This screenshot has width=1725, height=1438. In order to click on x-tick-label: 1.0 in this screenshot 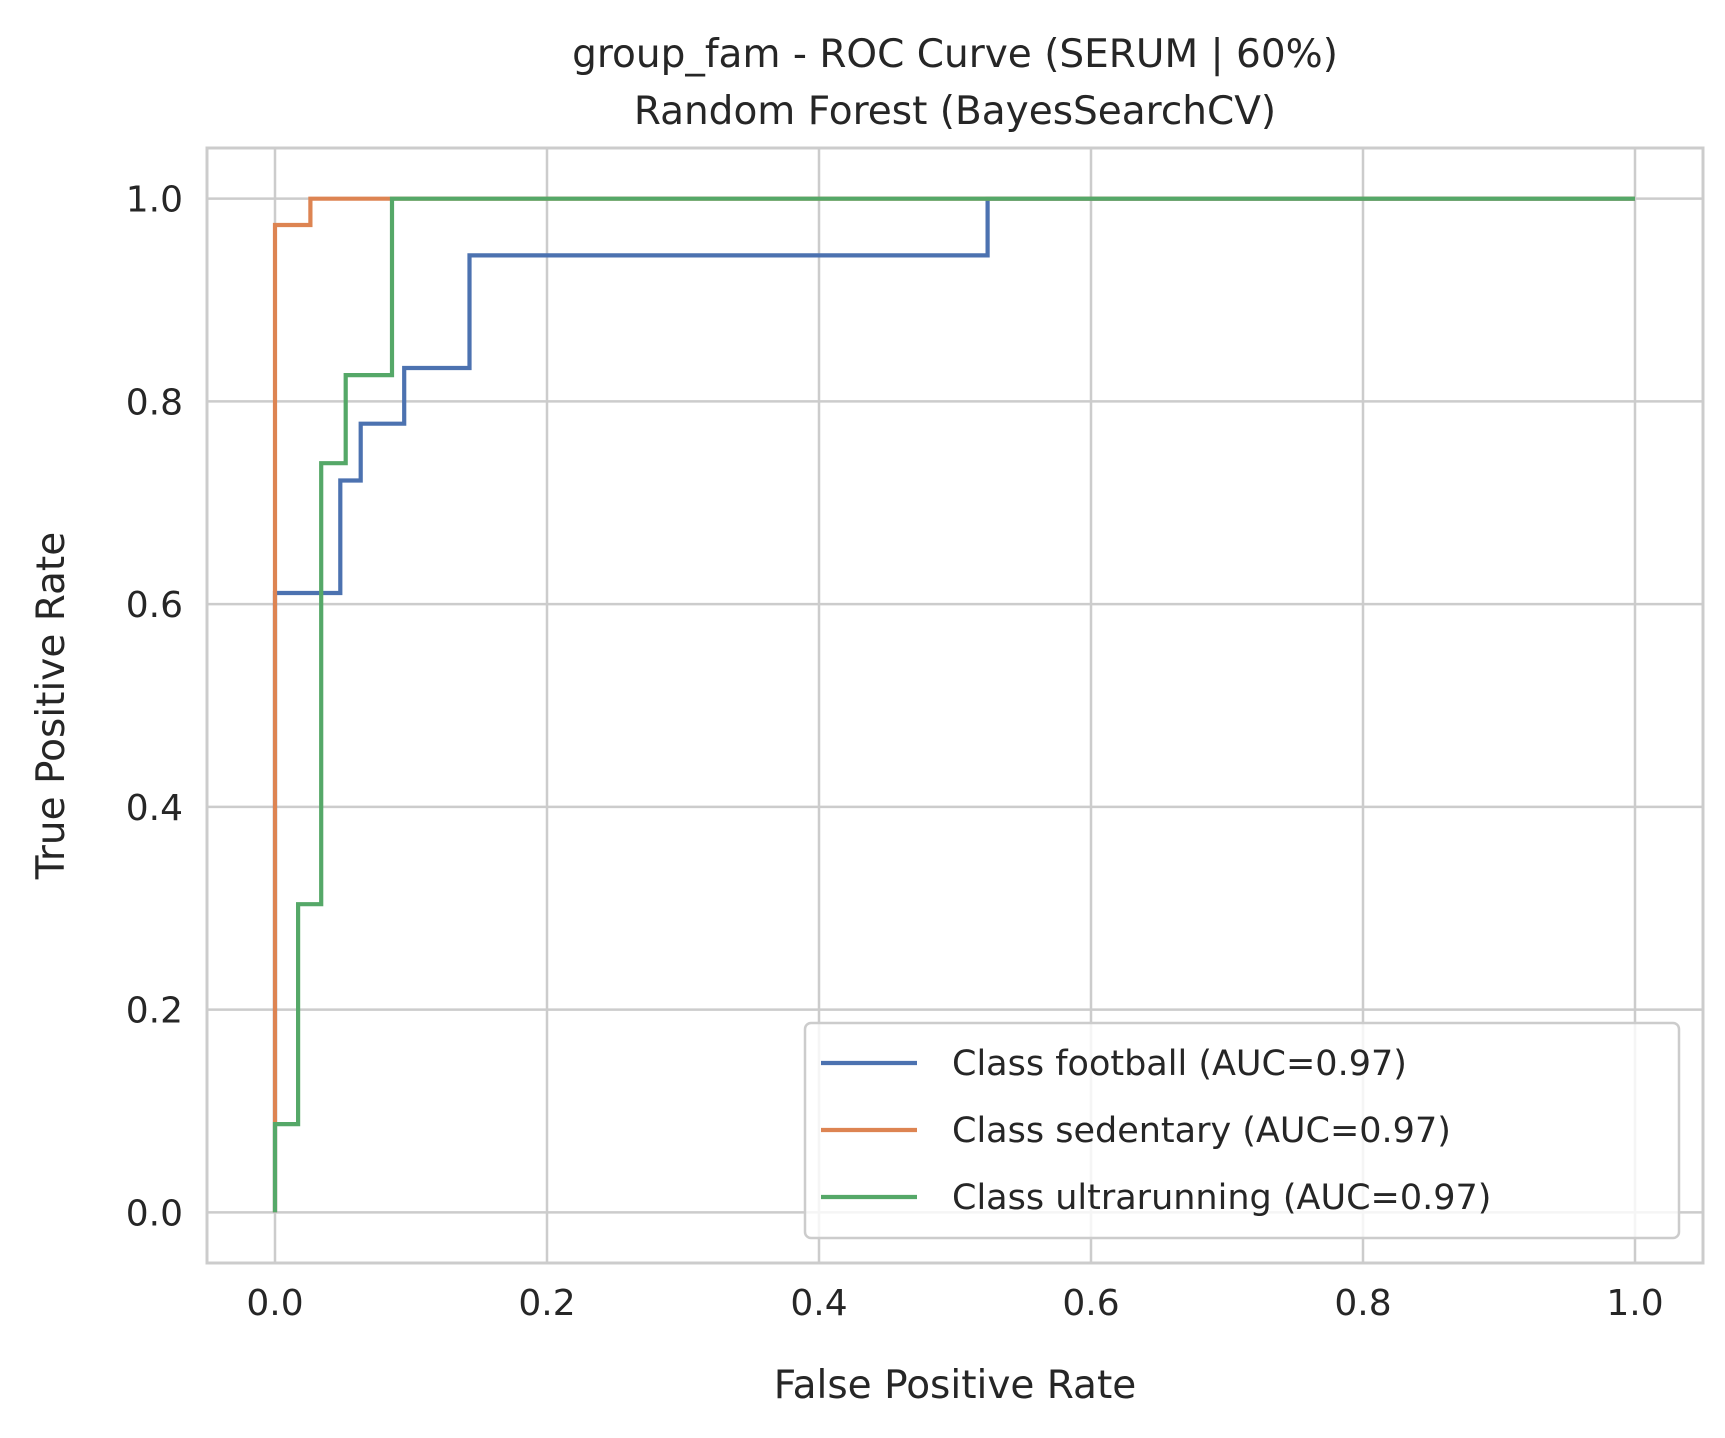, I will do `click(1634, 1303)`.